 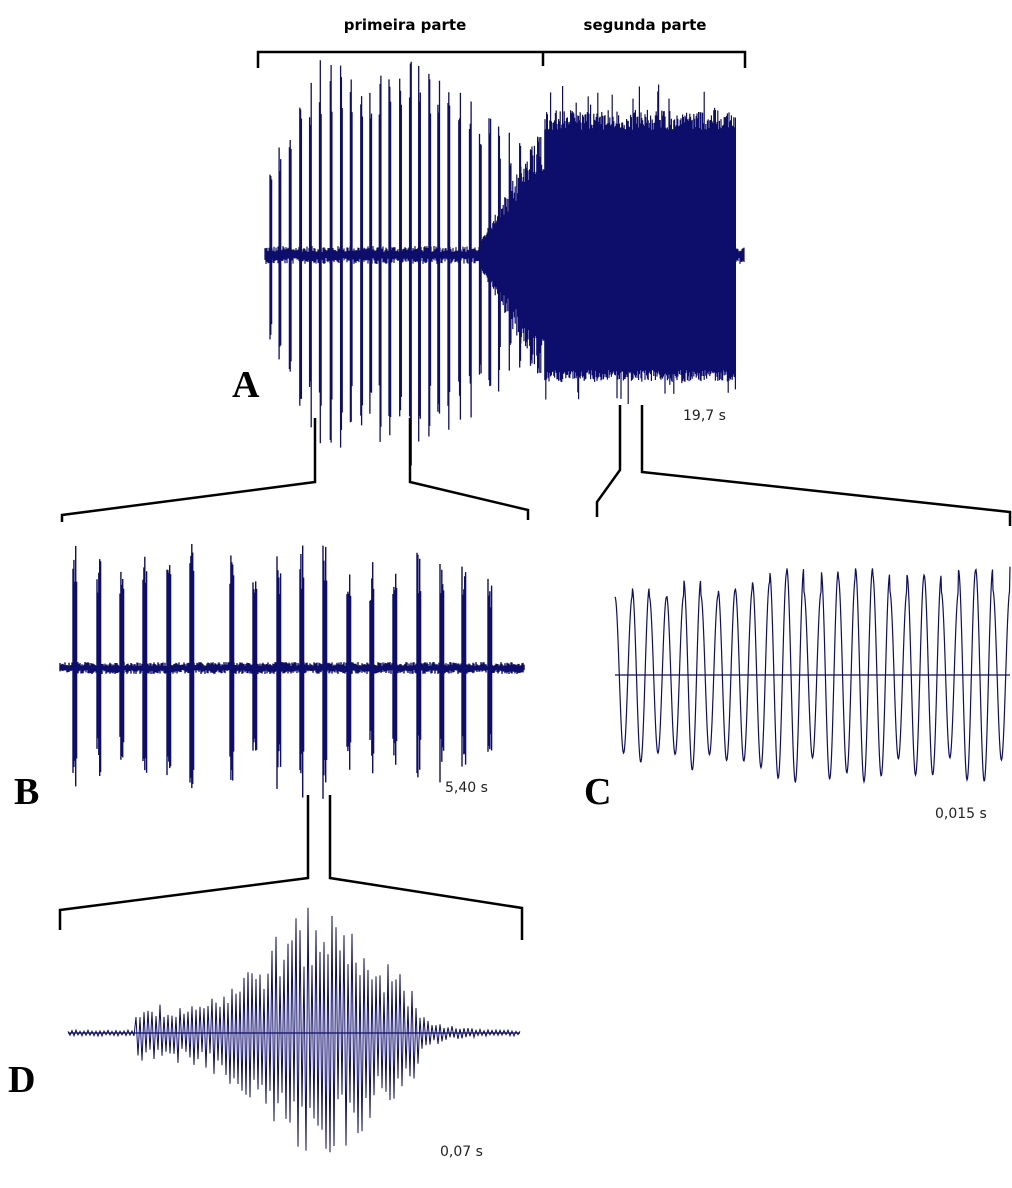 I want to click on panel-label: D, so click(x=21, y=1080).